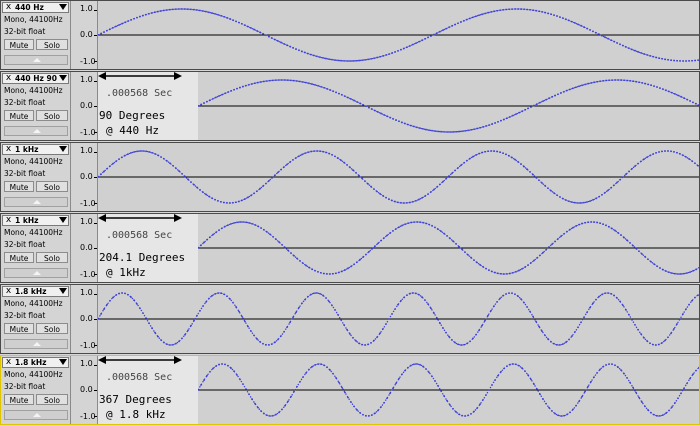 This screenshot has height=426, width=700. I want to click on waveform-area: .000568 Sec 367 Degrees @ 1.8 kHz, so click(398, 390).